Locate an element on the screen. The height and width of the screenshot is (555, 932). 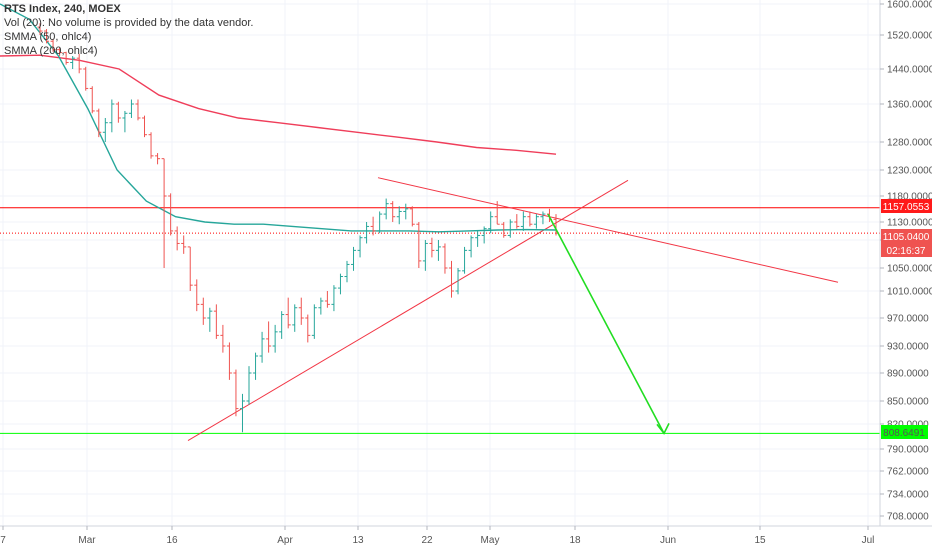
label-808-text: 808.6491 is located at coordinates (904, 433).